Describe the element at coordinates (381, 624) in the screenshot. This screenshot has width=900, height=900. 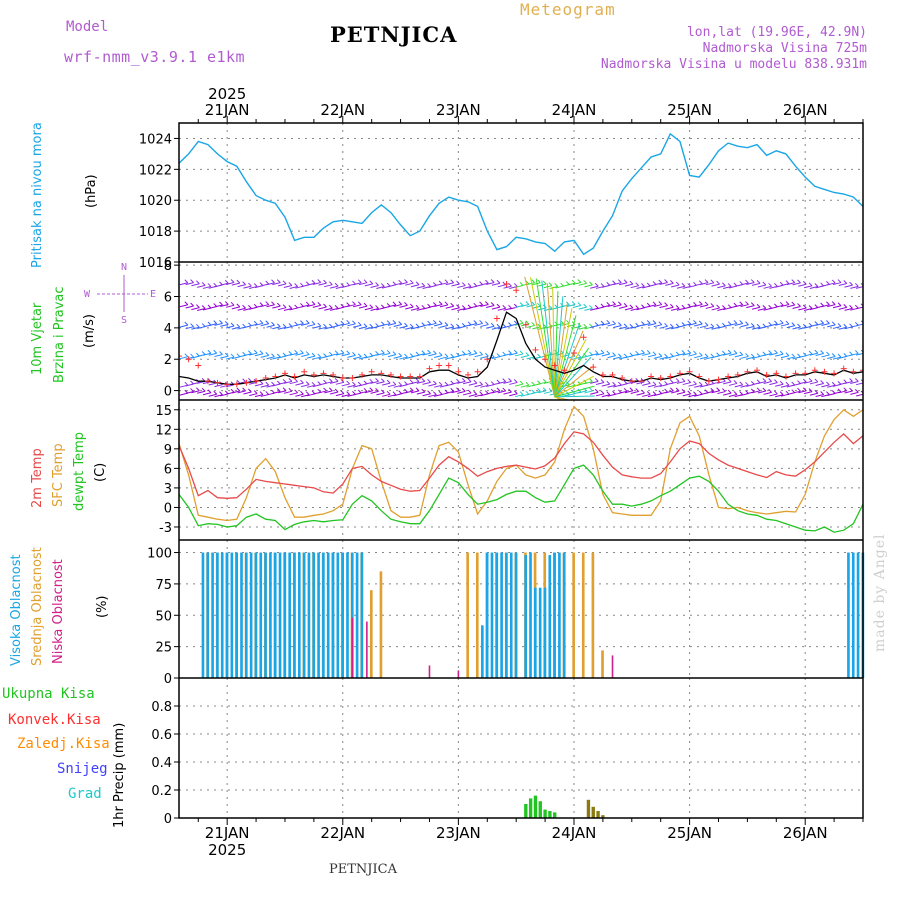
I see `mid-cloud-bar` at that location.